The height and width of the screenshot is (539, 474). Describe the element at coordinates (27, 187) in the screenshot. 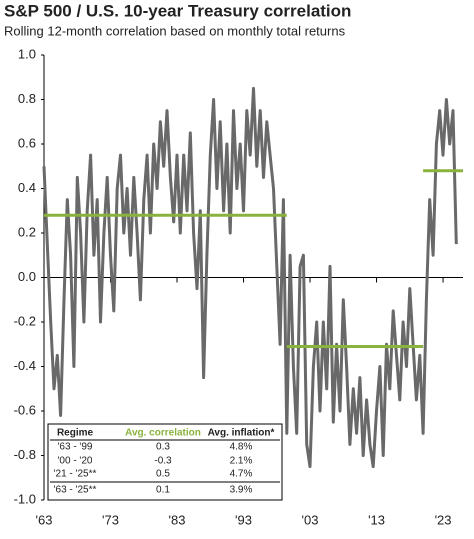

I see `y-tick-label: 0.4` at that location.